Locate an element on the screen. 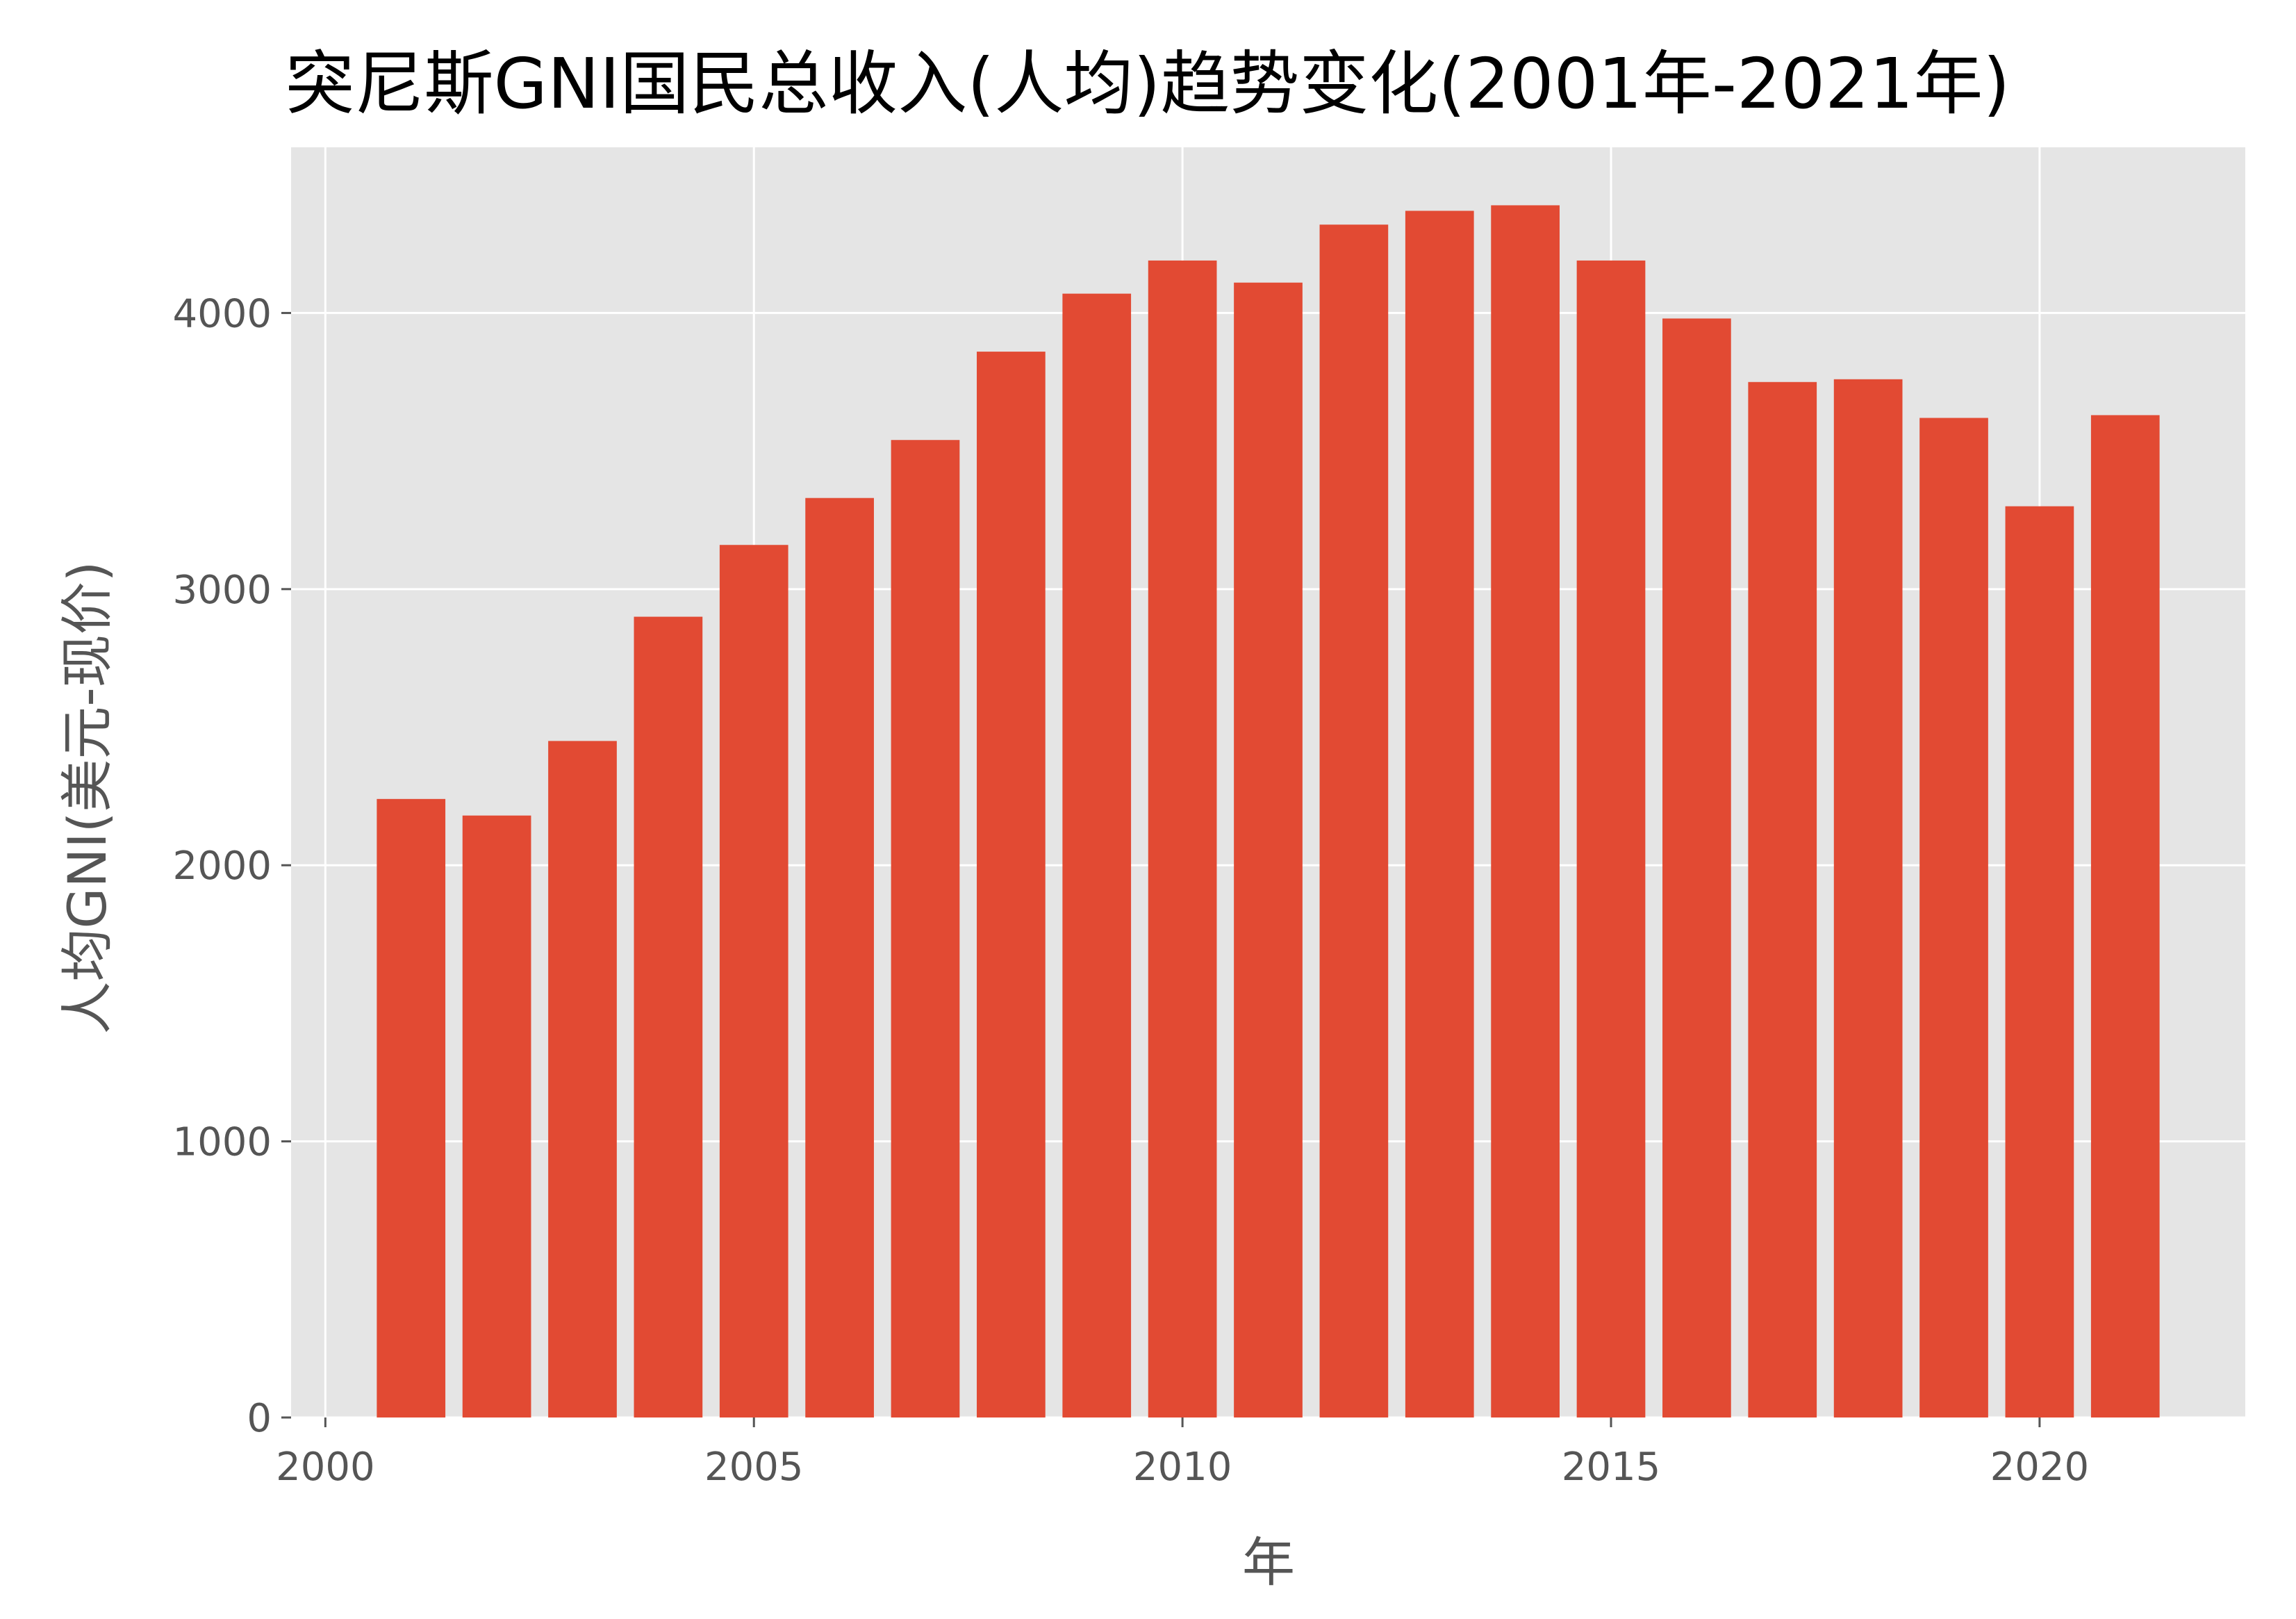 Image resolution: width=2296 pixels, height=1619 pixels. y-tick-label: 1000 is located at coordinates (222, 1143).